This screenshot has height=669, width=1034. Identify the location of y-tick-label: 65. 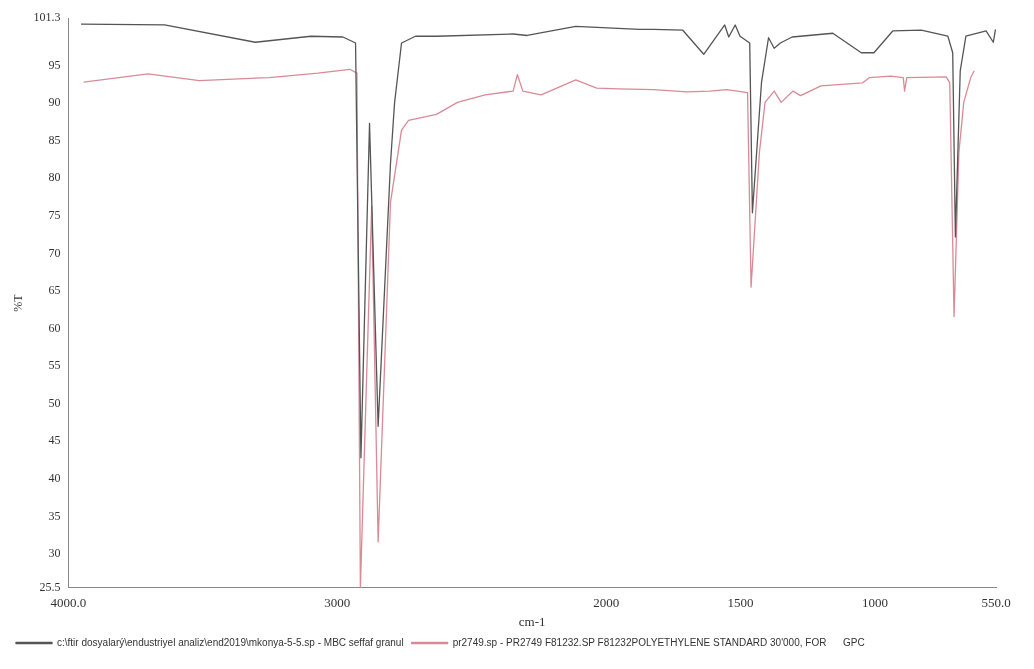
(54, 290).